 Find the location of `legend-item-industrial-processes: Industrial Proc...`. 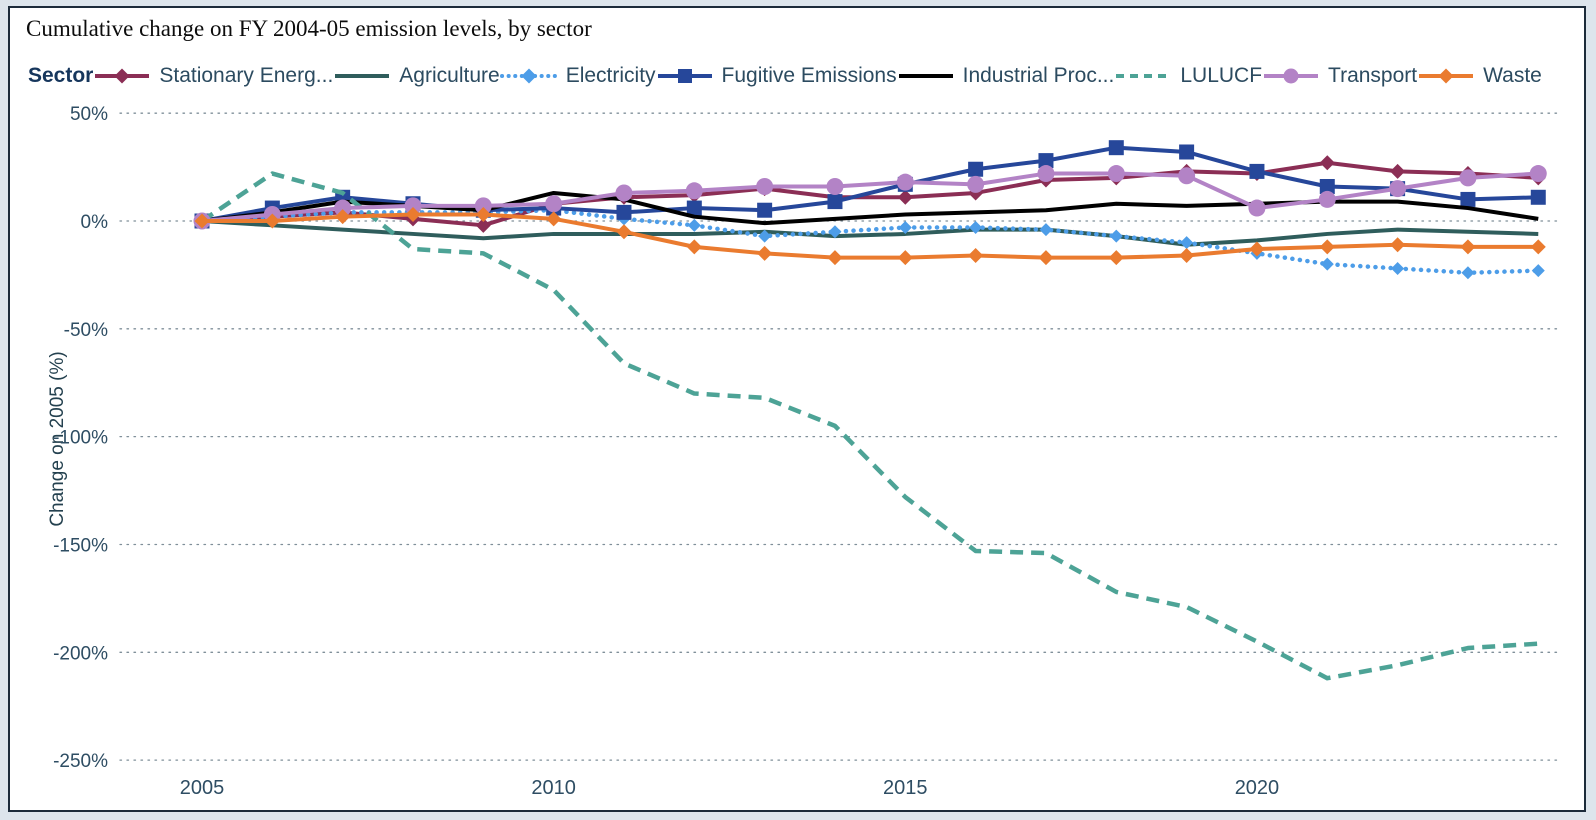

legend-item-industrial-processes: Industrial Proc... is located at coordinates (1005, 76).